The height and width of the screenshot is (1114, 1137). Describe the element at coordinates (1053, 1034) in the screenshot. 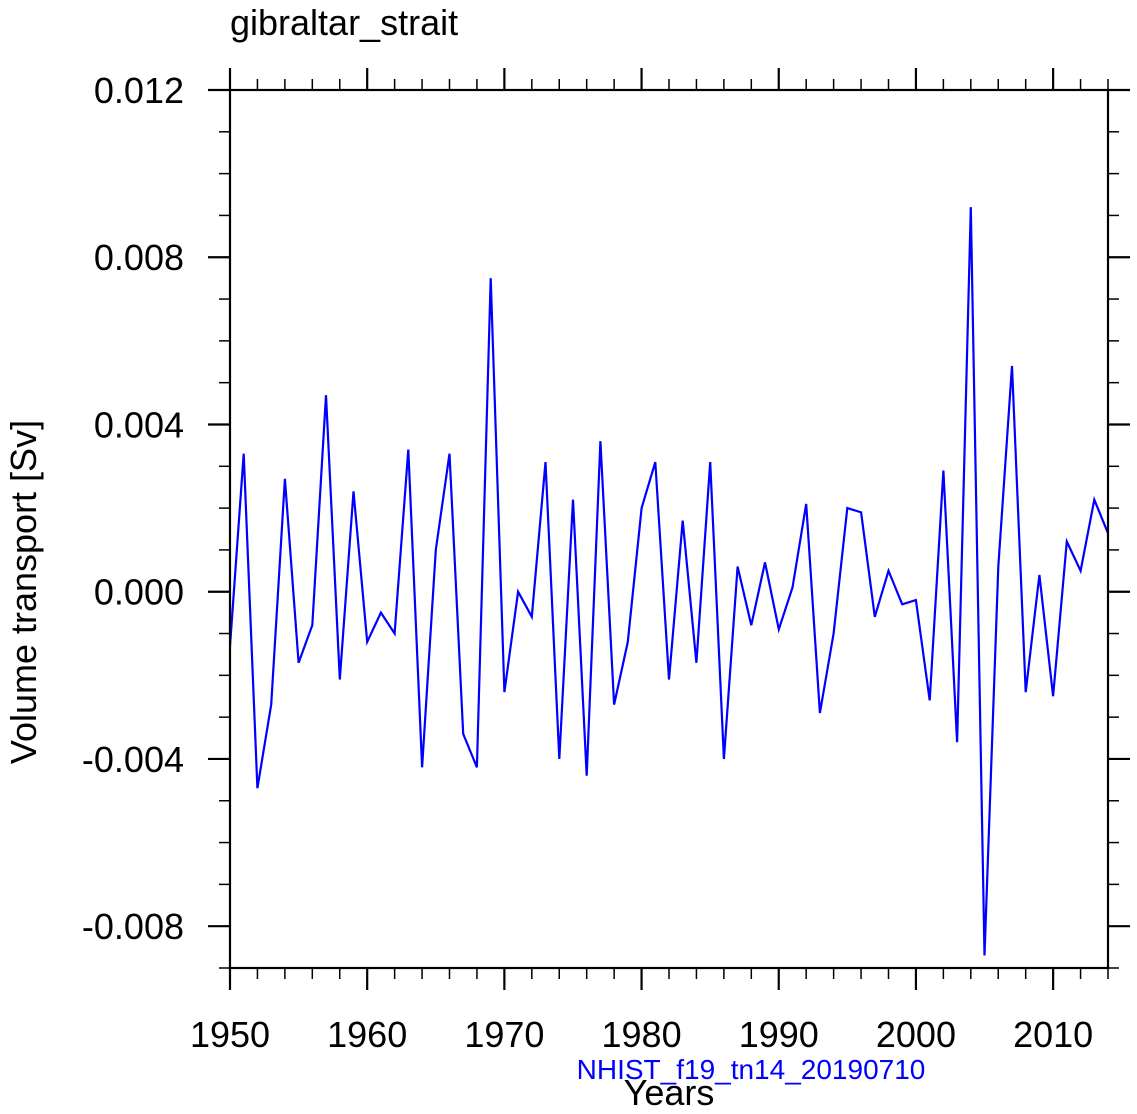

I see `x-tick-label: 2010` at that location.